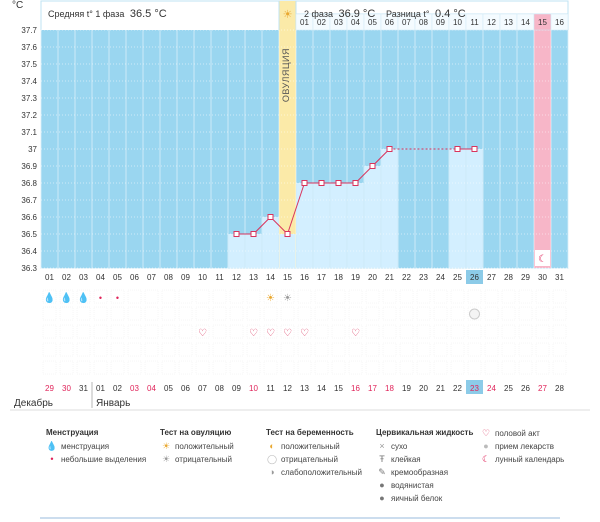  I want to click on calendar-date: 15, so click(338, 388).